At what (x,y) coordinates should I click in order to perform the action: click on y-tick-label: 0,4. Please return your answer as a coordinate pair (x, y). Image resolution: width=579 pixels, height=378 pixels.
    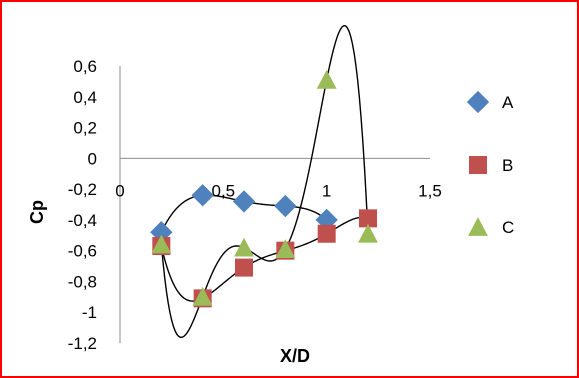
    Looking at the image, I should click on (85, 97).